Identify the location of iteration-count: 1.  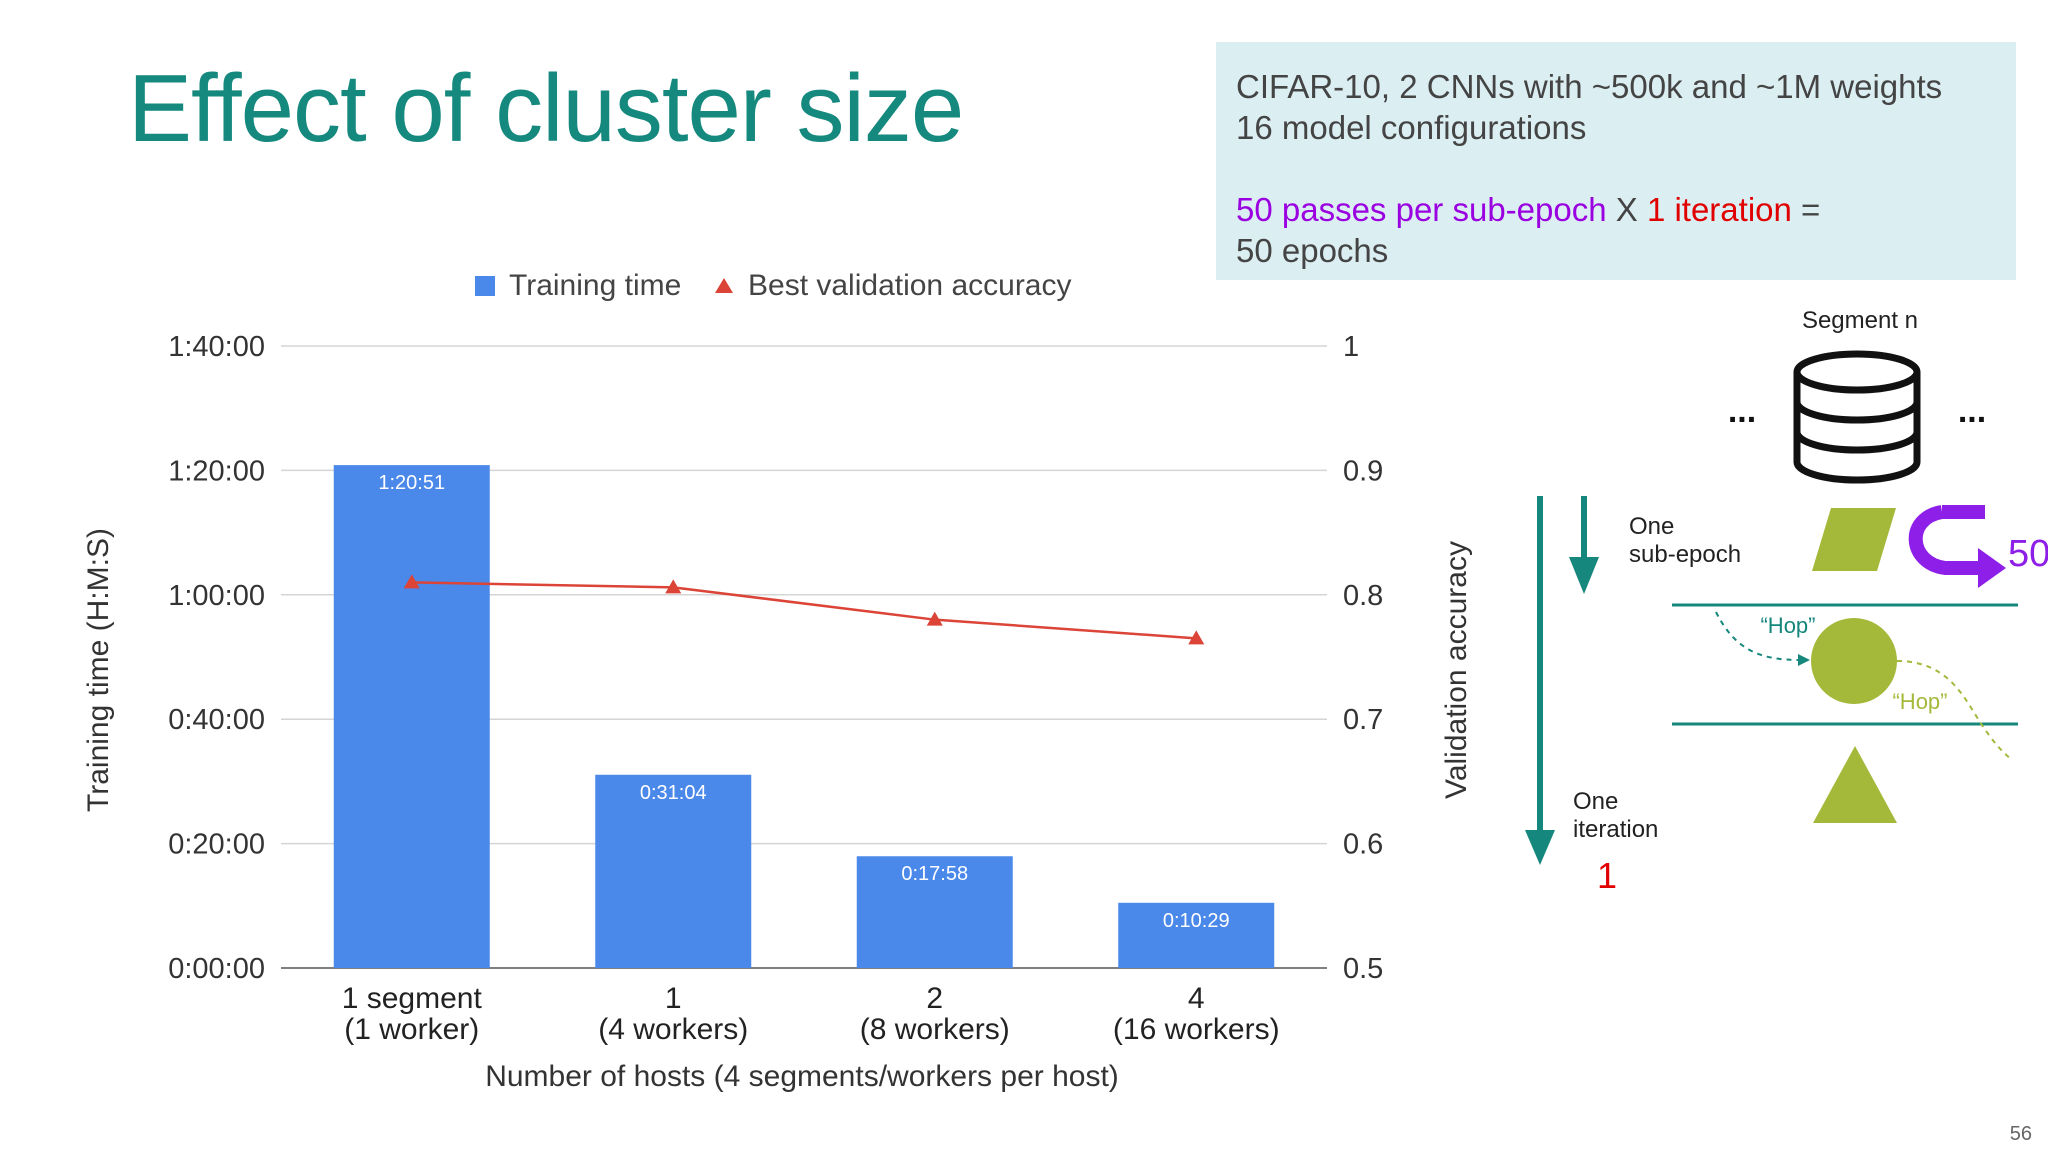
(1607, 875).